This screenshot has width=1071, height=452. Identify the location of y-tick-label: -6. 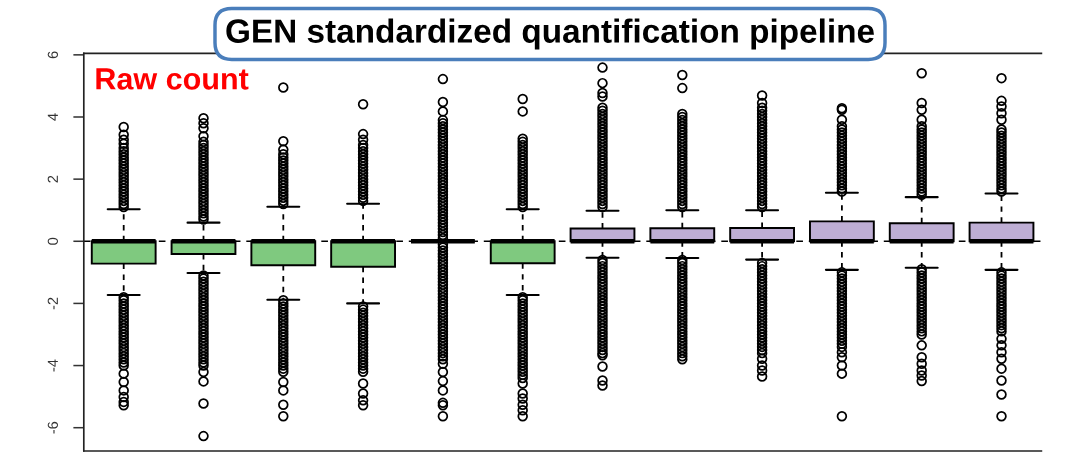
(52, 427).